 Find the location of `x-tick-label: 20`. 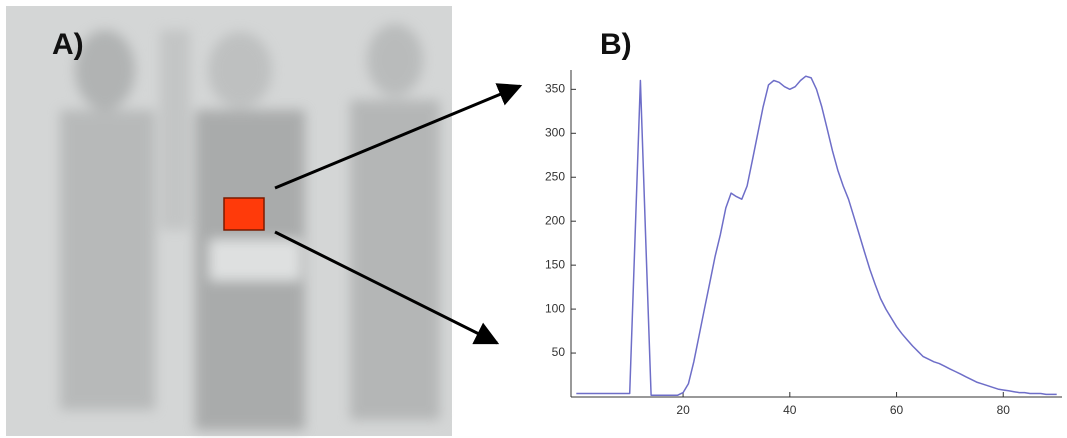

x-tick-label: 20 is located at coordinates (683, 410).